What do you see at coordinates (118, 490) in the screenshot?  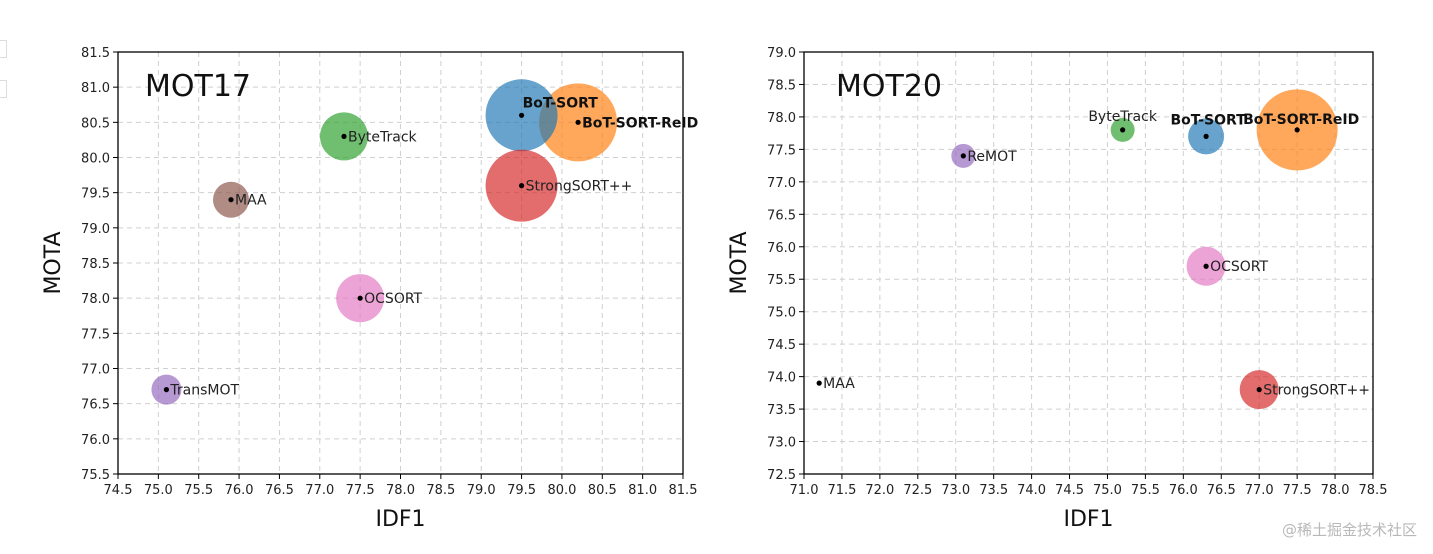 I see `mot17-x-tick-label: 74.5` at bounding box center [118, 490].